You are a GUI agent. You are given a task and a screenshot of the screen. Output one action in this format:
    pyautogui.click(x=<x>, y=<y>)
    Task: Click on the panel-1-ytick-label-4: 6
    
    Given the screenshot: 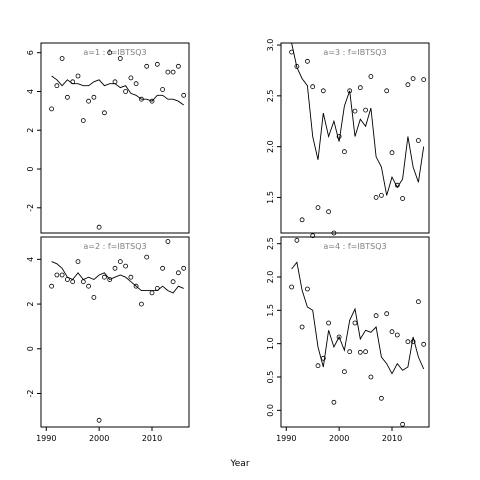 What is the action you would take?
    pyautogui.click(x=30, y=52)
    